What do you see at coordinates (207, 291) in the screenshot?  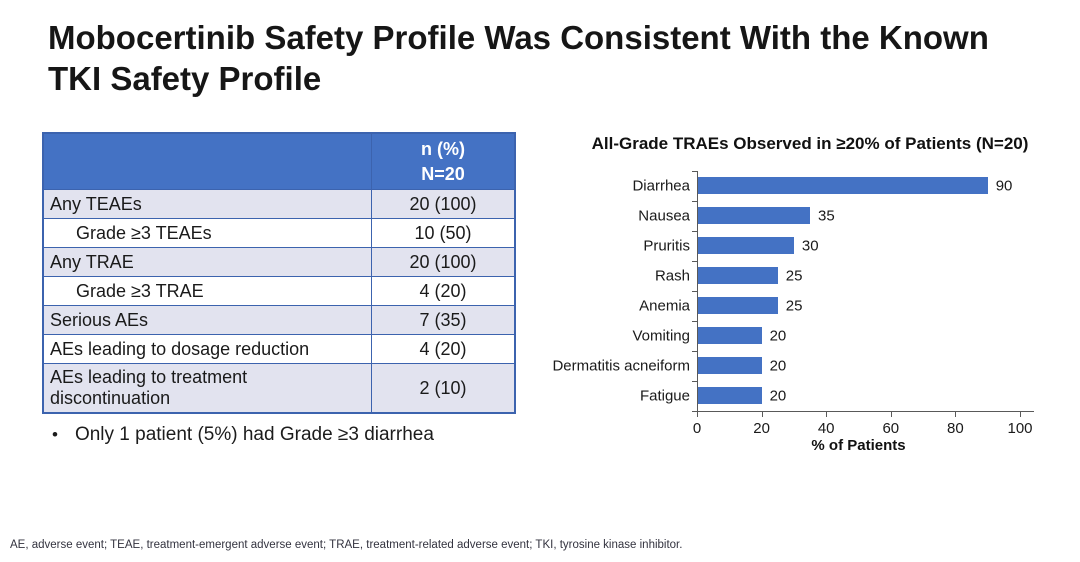 I see `table-cell-label: Grade ≥3 TRAE` at bounding box center [207, 291].